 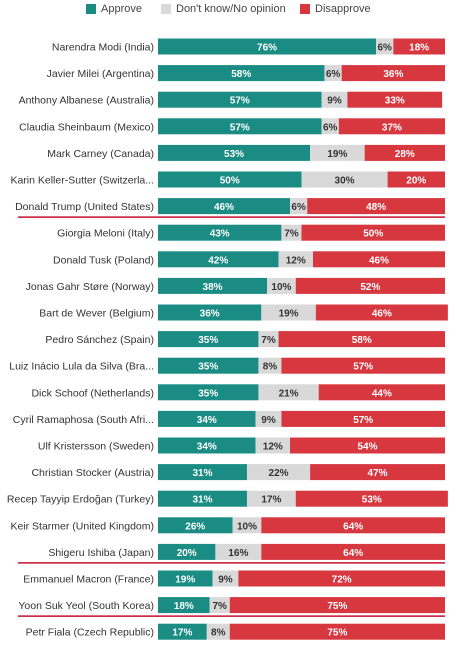 I want to click on bar-approve-javier-milei-argentina, so click(x=241, y=73).